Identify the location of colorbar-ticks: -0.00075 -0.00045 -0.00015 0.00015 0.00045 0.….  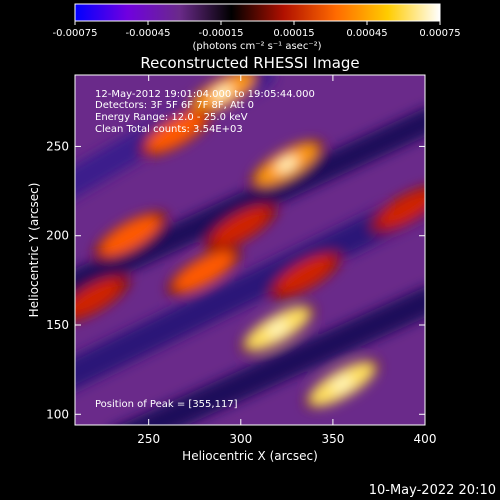
(257, 30).